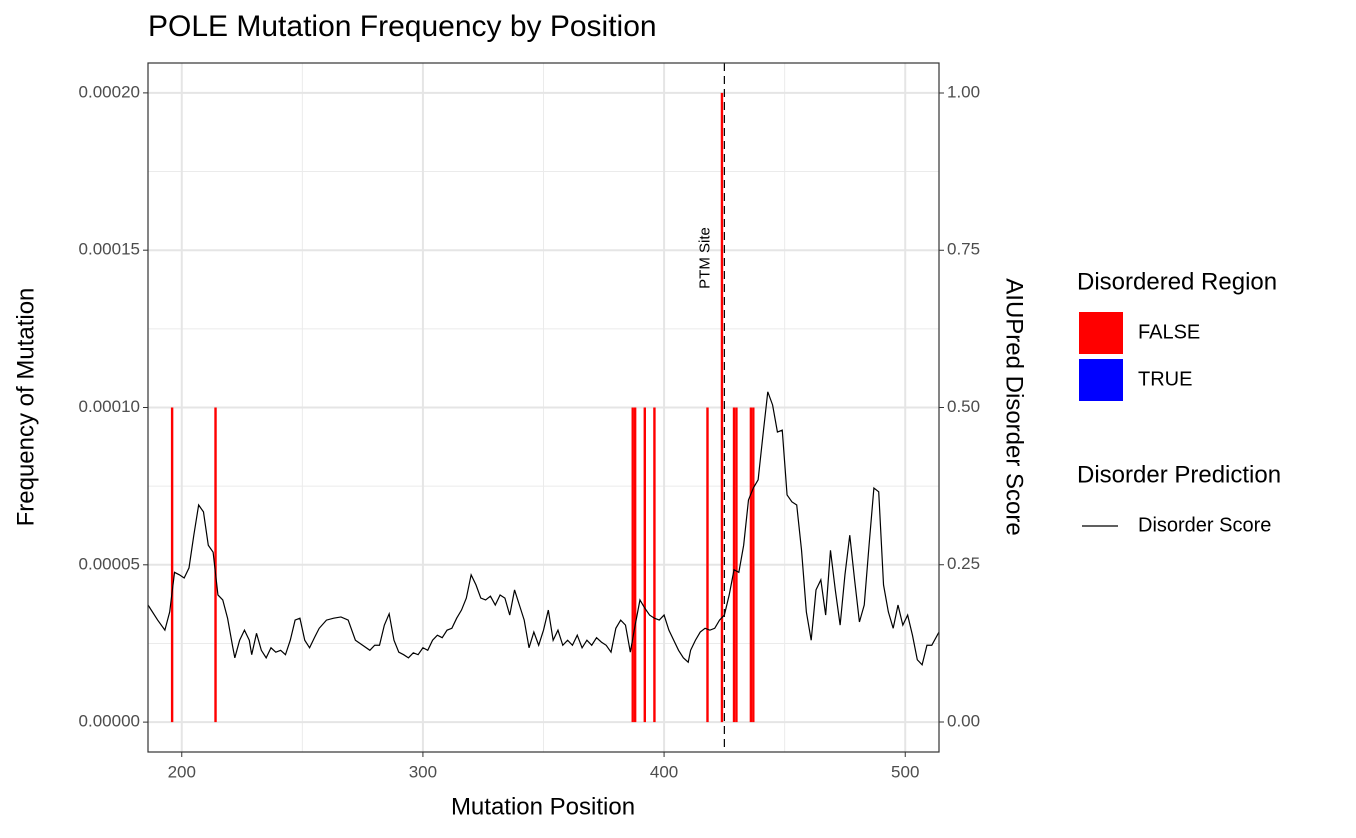 The image size is (1356, 838). What do you see at coordinates (1177, 281) in the screenshot?
I see `legend-title: Disordered Region` at bounding box center [1177, 281].